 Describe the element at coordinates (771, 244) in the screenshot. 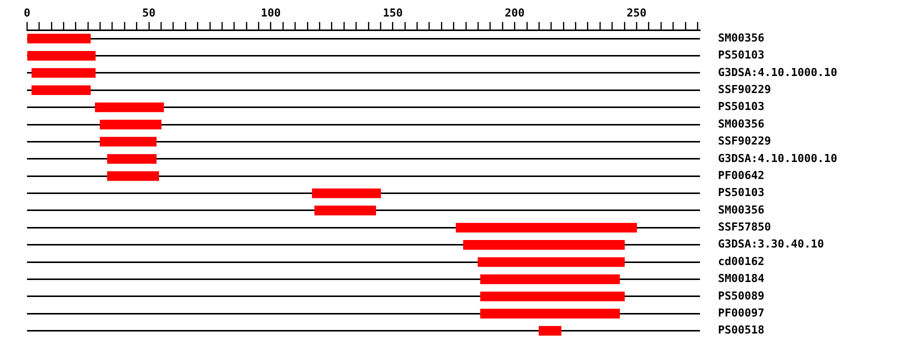

I see `y-tick-label: G3DSA:3.30.40.10` at that location.